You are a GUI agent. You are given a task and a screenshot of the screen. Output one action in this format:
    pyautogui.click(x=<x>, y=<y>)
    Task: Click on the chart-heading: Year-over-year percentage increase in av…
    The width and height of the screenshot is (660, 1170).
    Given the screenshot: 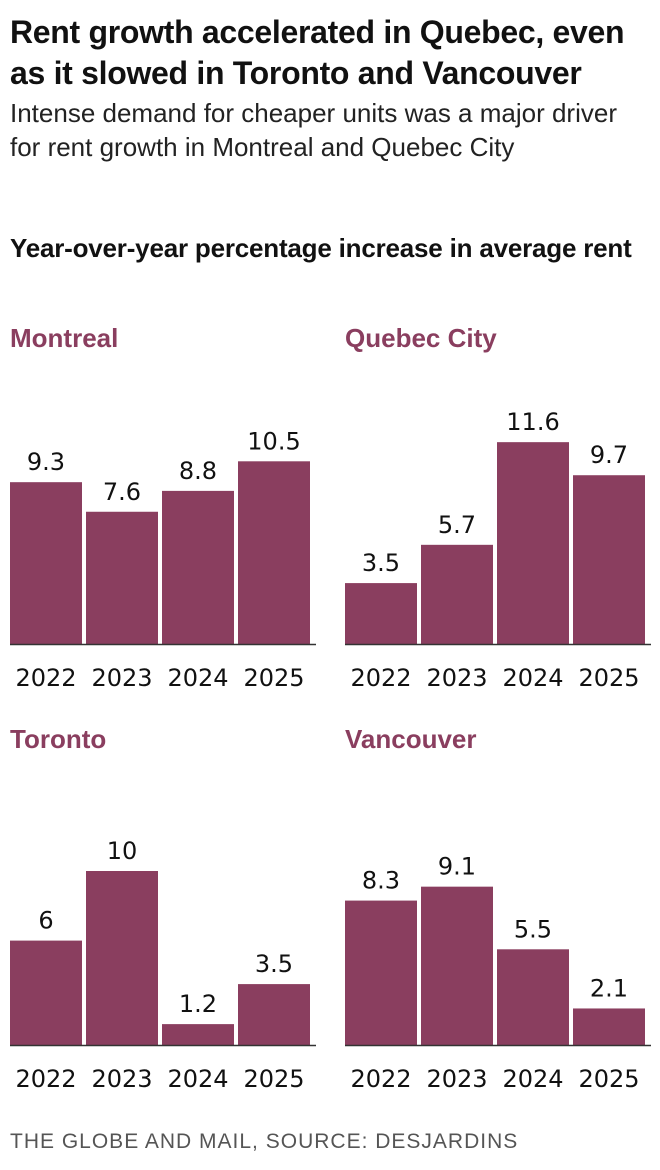 What is the action you would take?
    pyautogui.click(x=321, y=248)
    